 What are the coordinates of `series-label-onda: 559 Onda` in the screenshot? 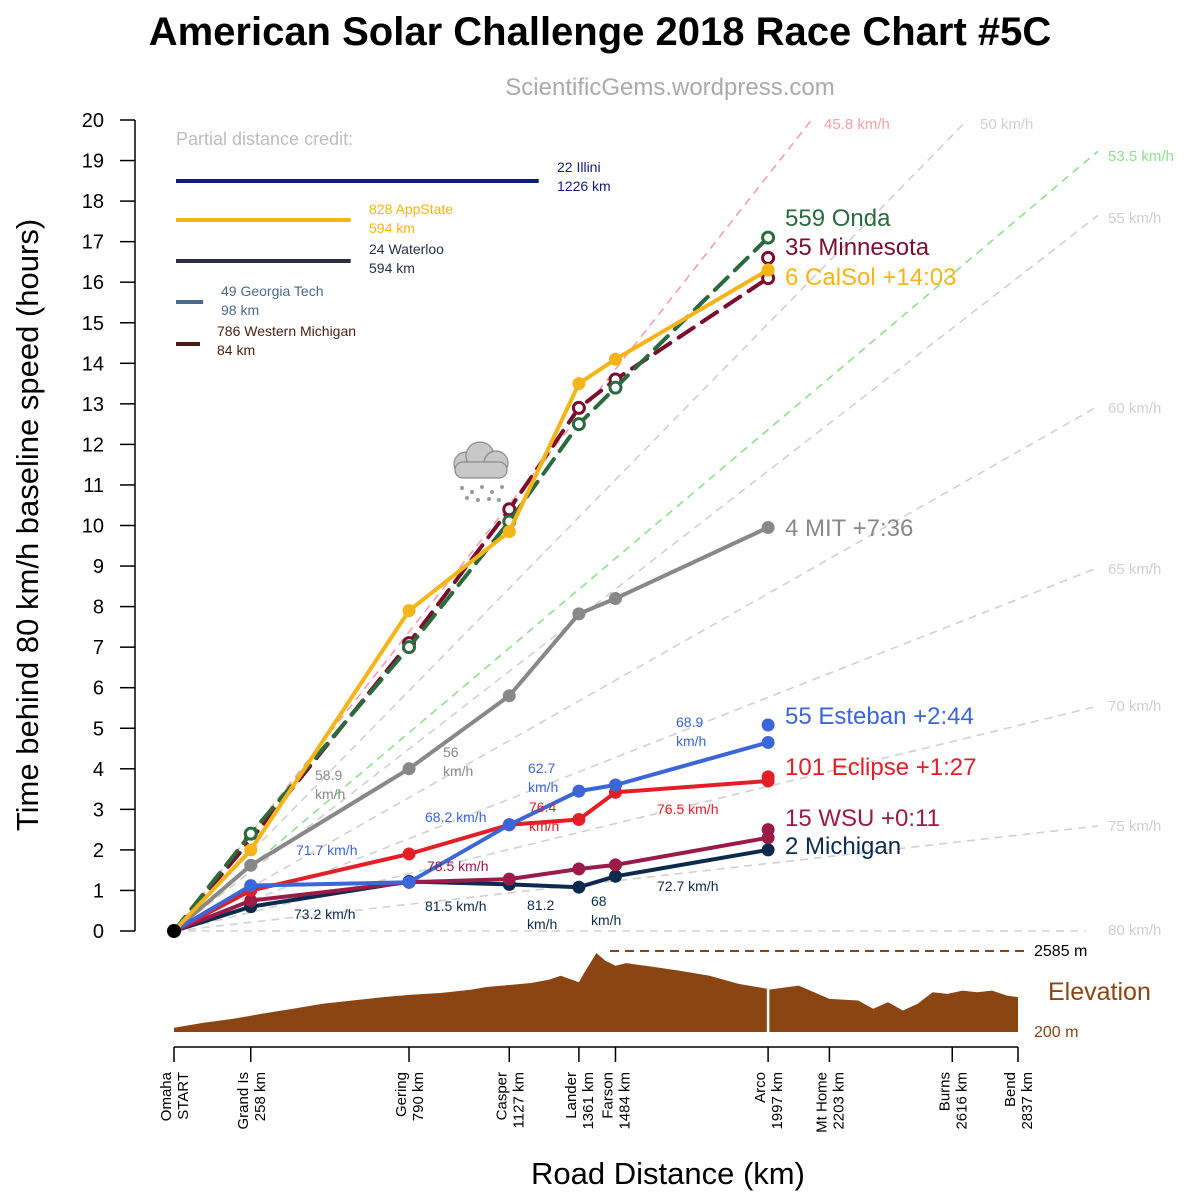 It's located at (838, 218).